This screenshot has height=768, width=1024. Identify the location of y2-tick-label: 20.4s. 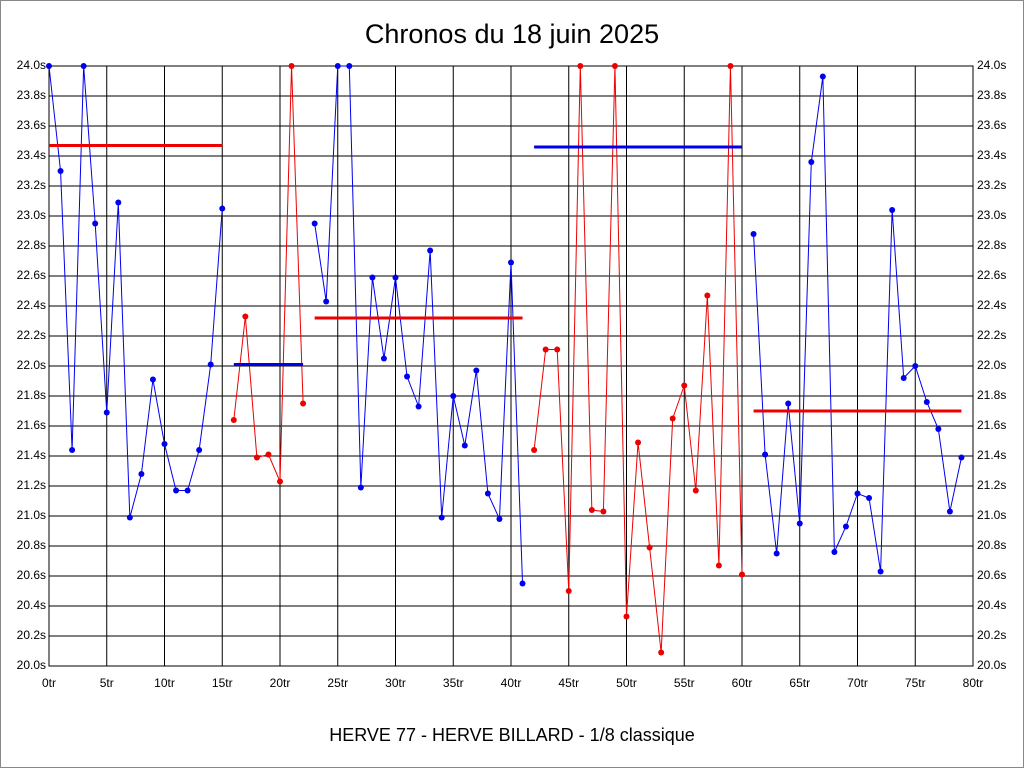
(991, 605).